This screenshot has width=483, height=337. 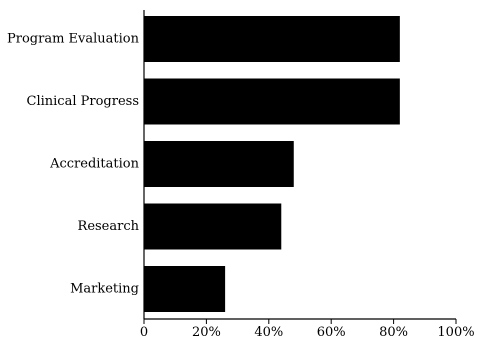 I want to click on category-label: Clinical Progress, so click(x=83, y=101).